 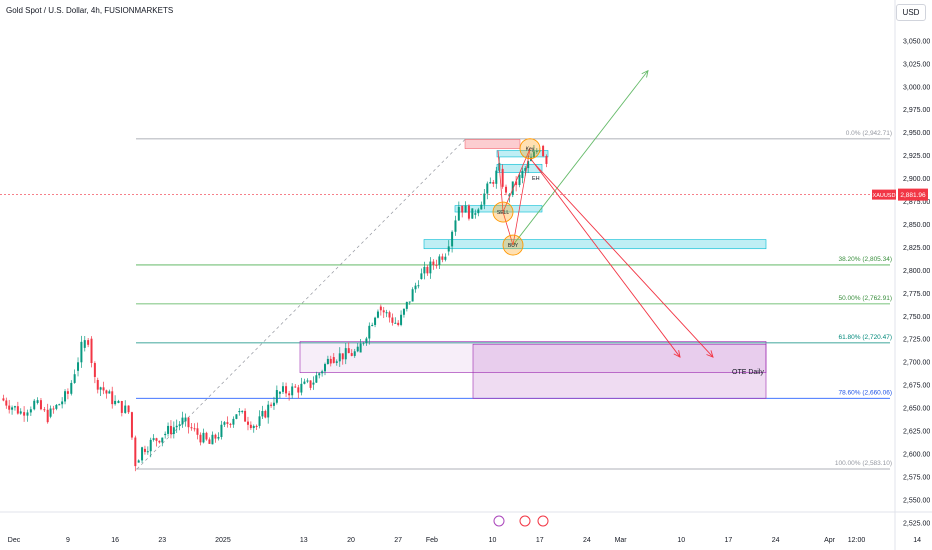 I want to click on x-tick-label: 13, so click(x=304, y=540).